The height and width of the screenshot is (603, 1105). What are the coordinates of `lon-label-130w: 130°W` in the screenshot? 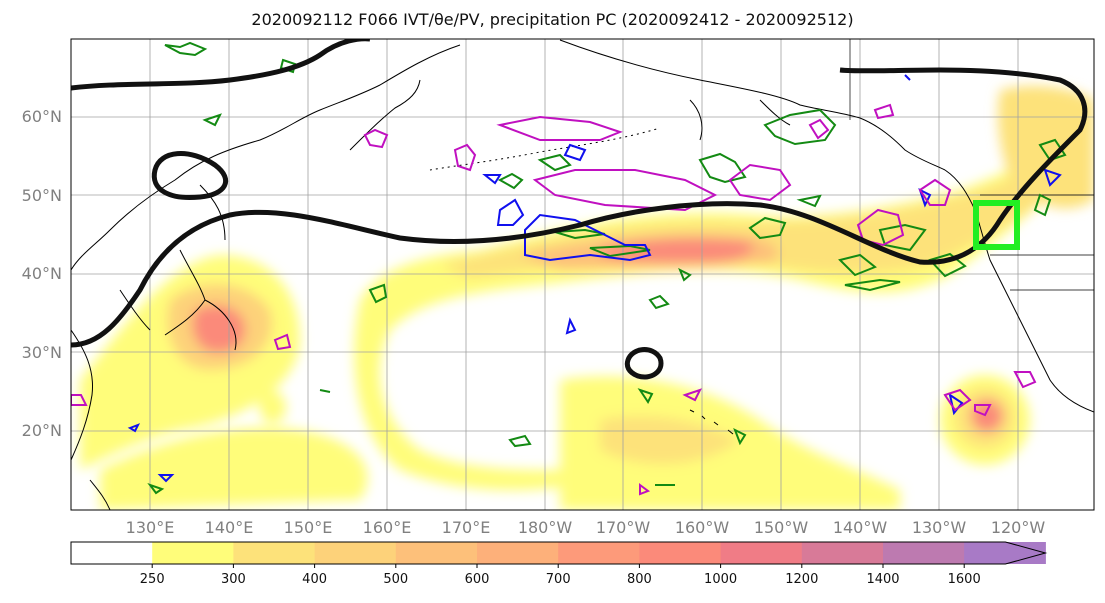 It's located at (939, 527).